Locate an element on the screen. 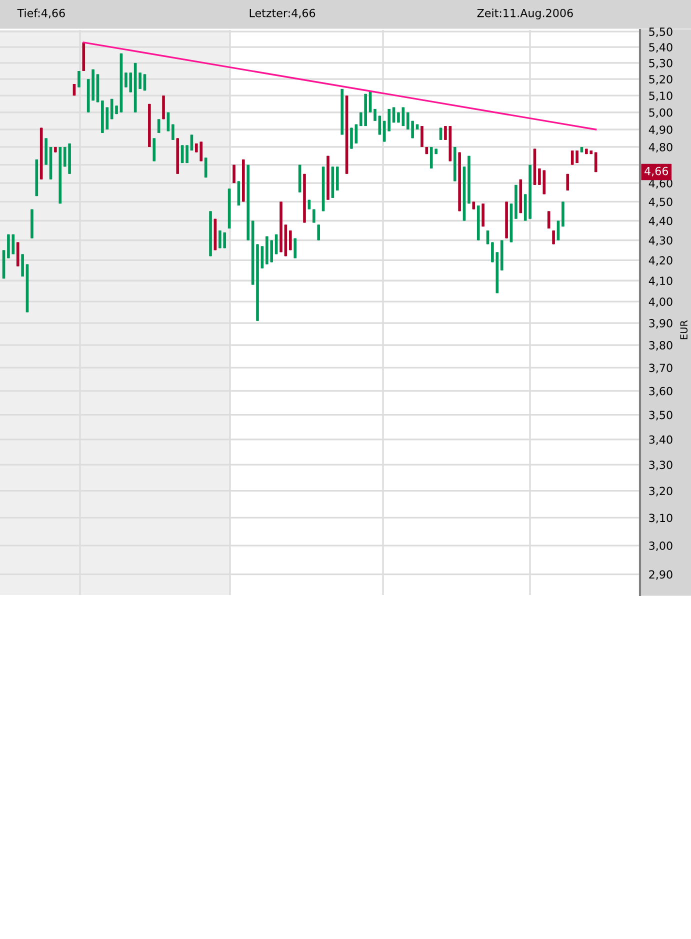  y-tick-label: 3,20 is located at coordinates (660, 491).